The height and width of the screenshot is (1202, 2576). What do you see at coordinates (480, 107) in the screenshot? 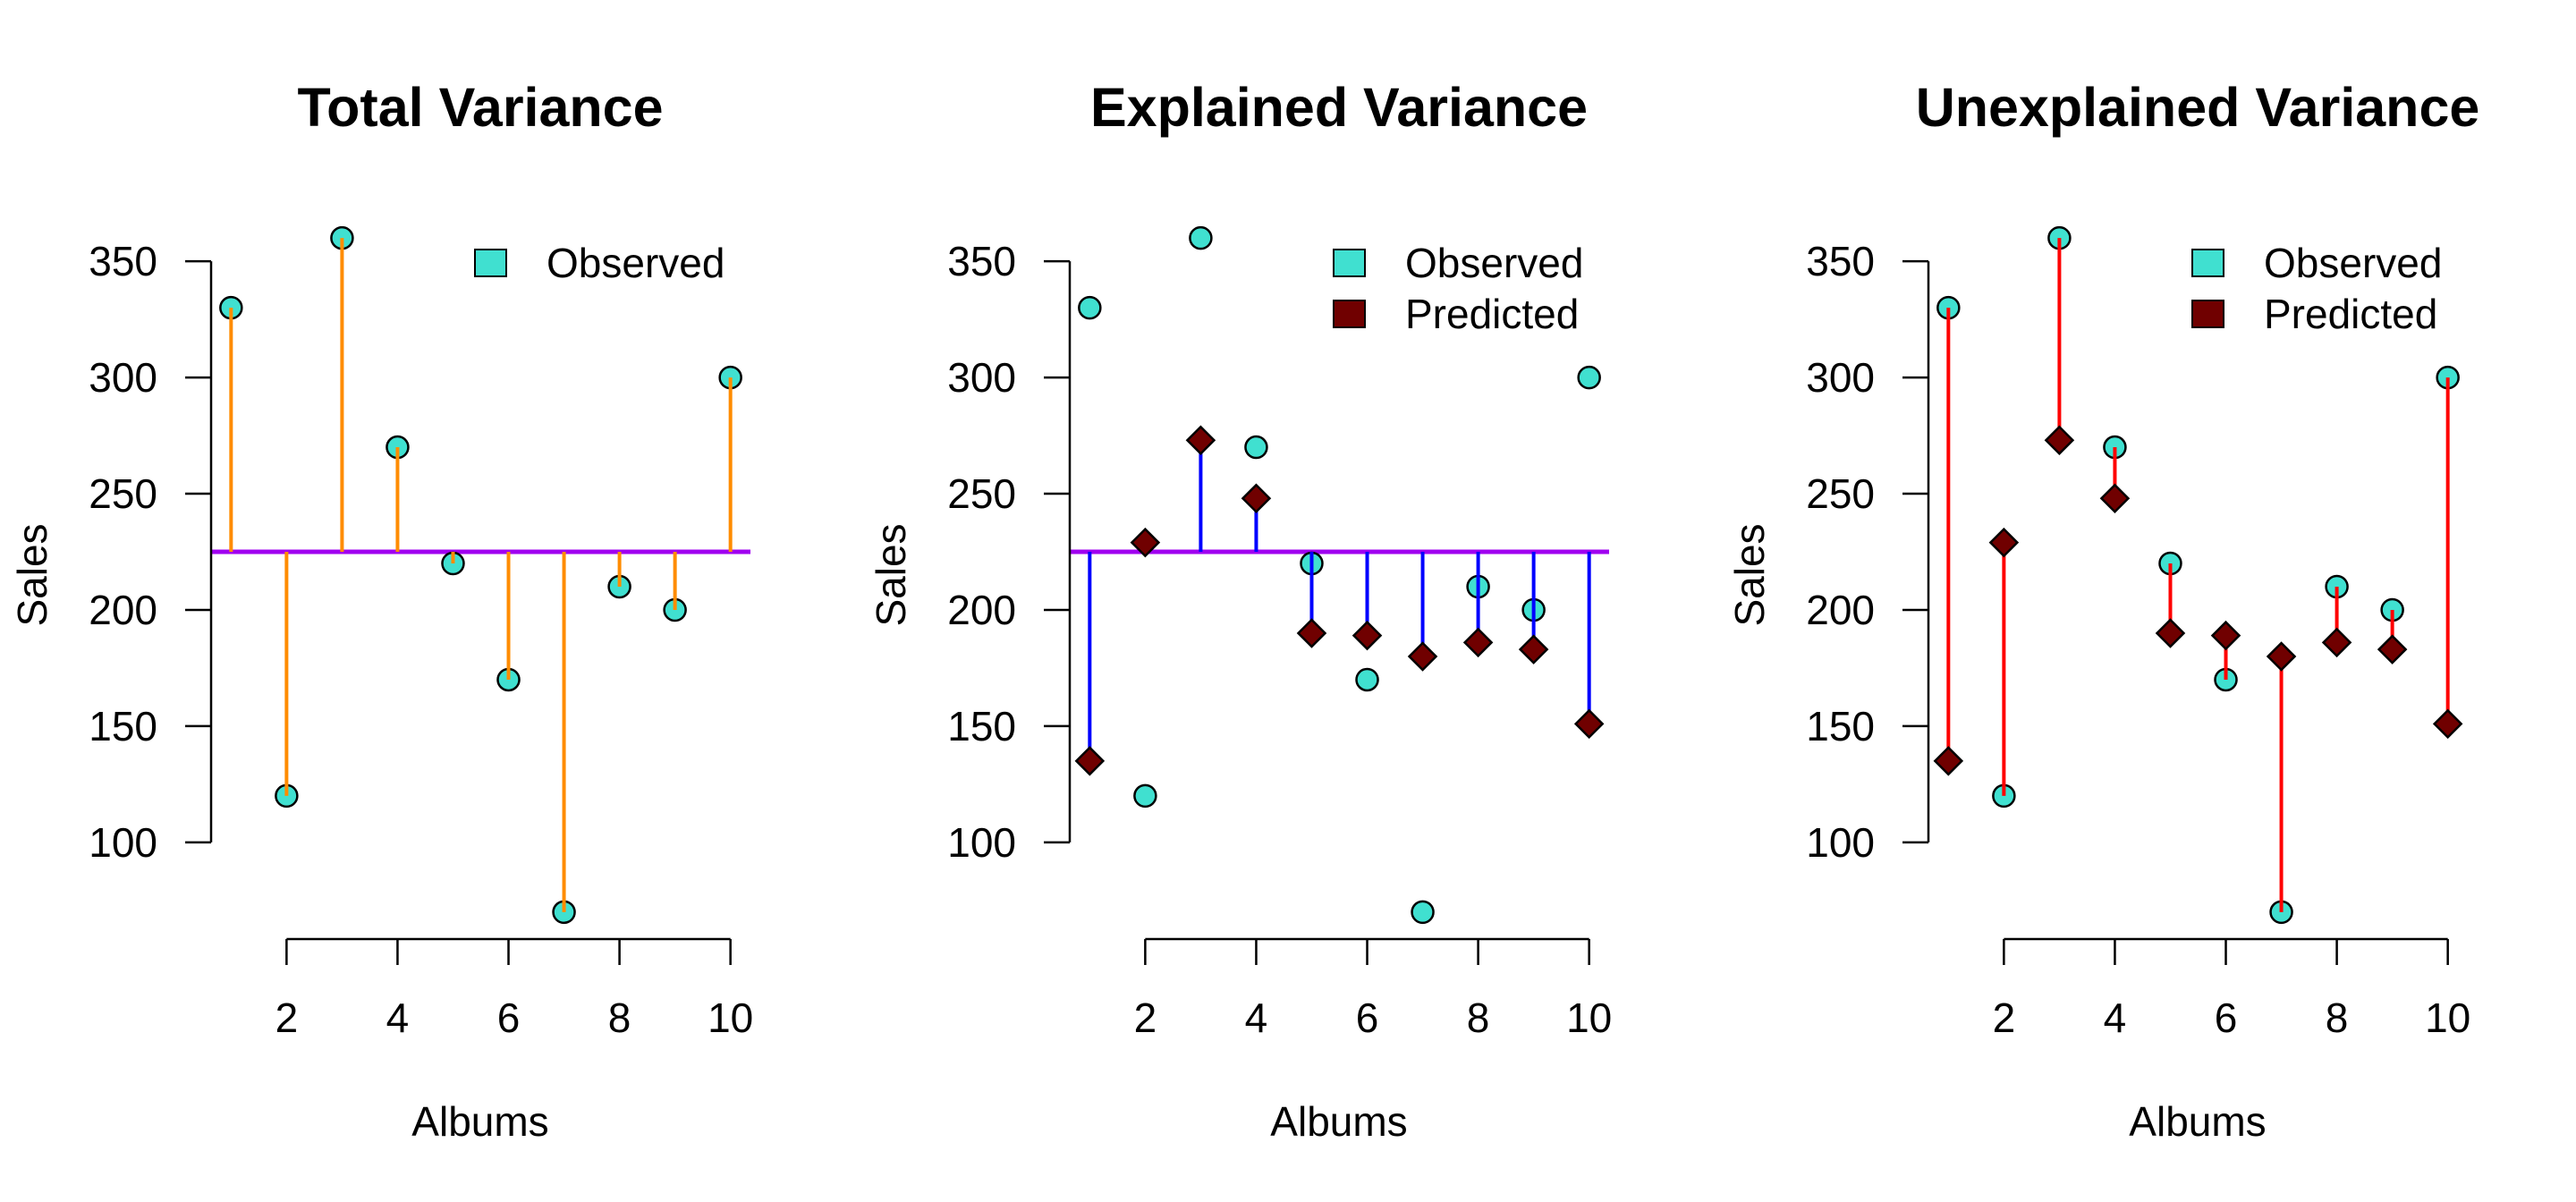
I see `chart-title: Total Variance` at bounding box center [480, 107].